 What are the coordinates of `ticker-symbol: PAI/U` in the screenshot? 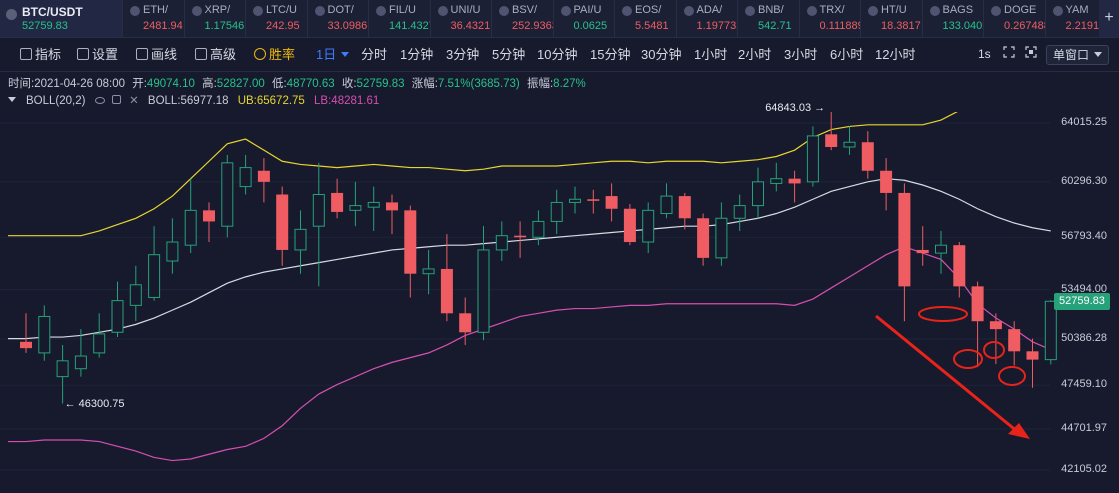 It's located at (587, 10).